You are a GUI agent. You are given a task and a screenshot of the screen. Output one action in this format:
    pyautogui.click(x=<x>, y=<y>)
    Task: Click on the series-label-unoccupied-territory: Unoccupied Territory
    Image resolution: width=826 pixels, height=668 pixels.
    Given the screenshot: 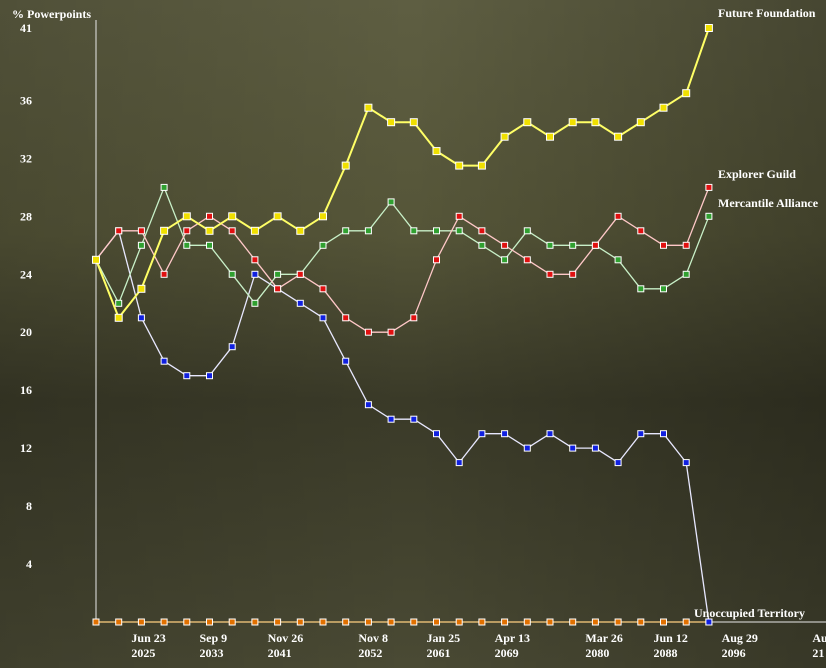 What is the action you would take?
    pyautogui.click(x=749, y=613)
    